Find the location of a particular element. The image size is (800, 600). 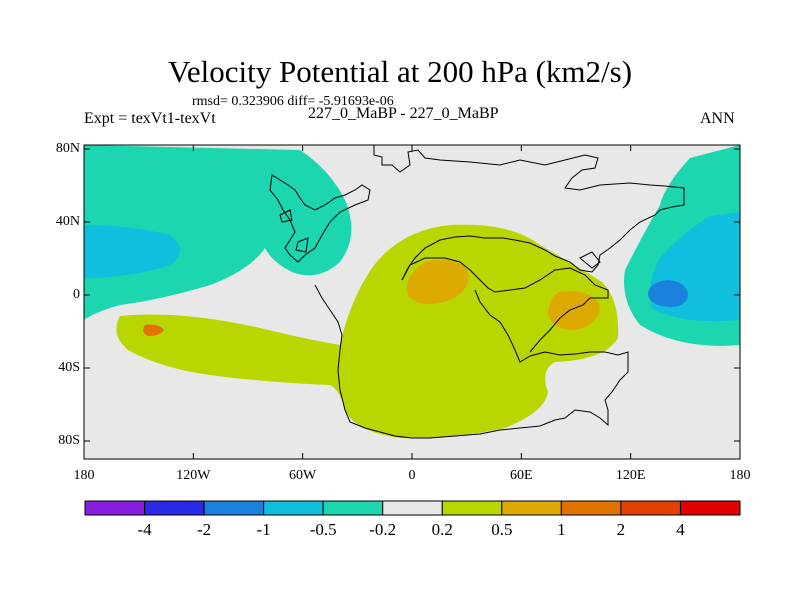

colorbar-label: 2 is located at coordinates (621, 529).